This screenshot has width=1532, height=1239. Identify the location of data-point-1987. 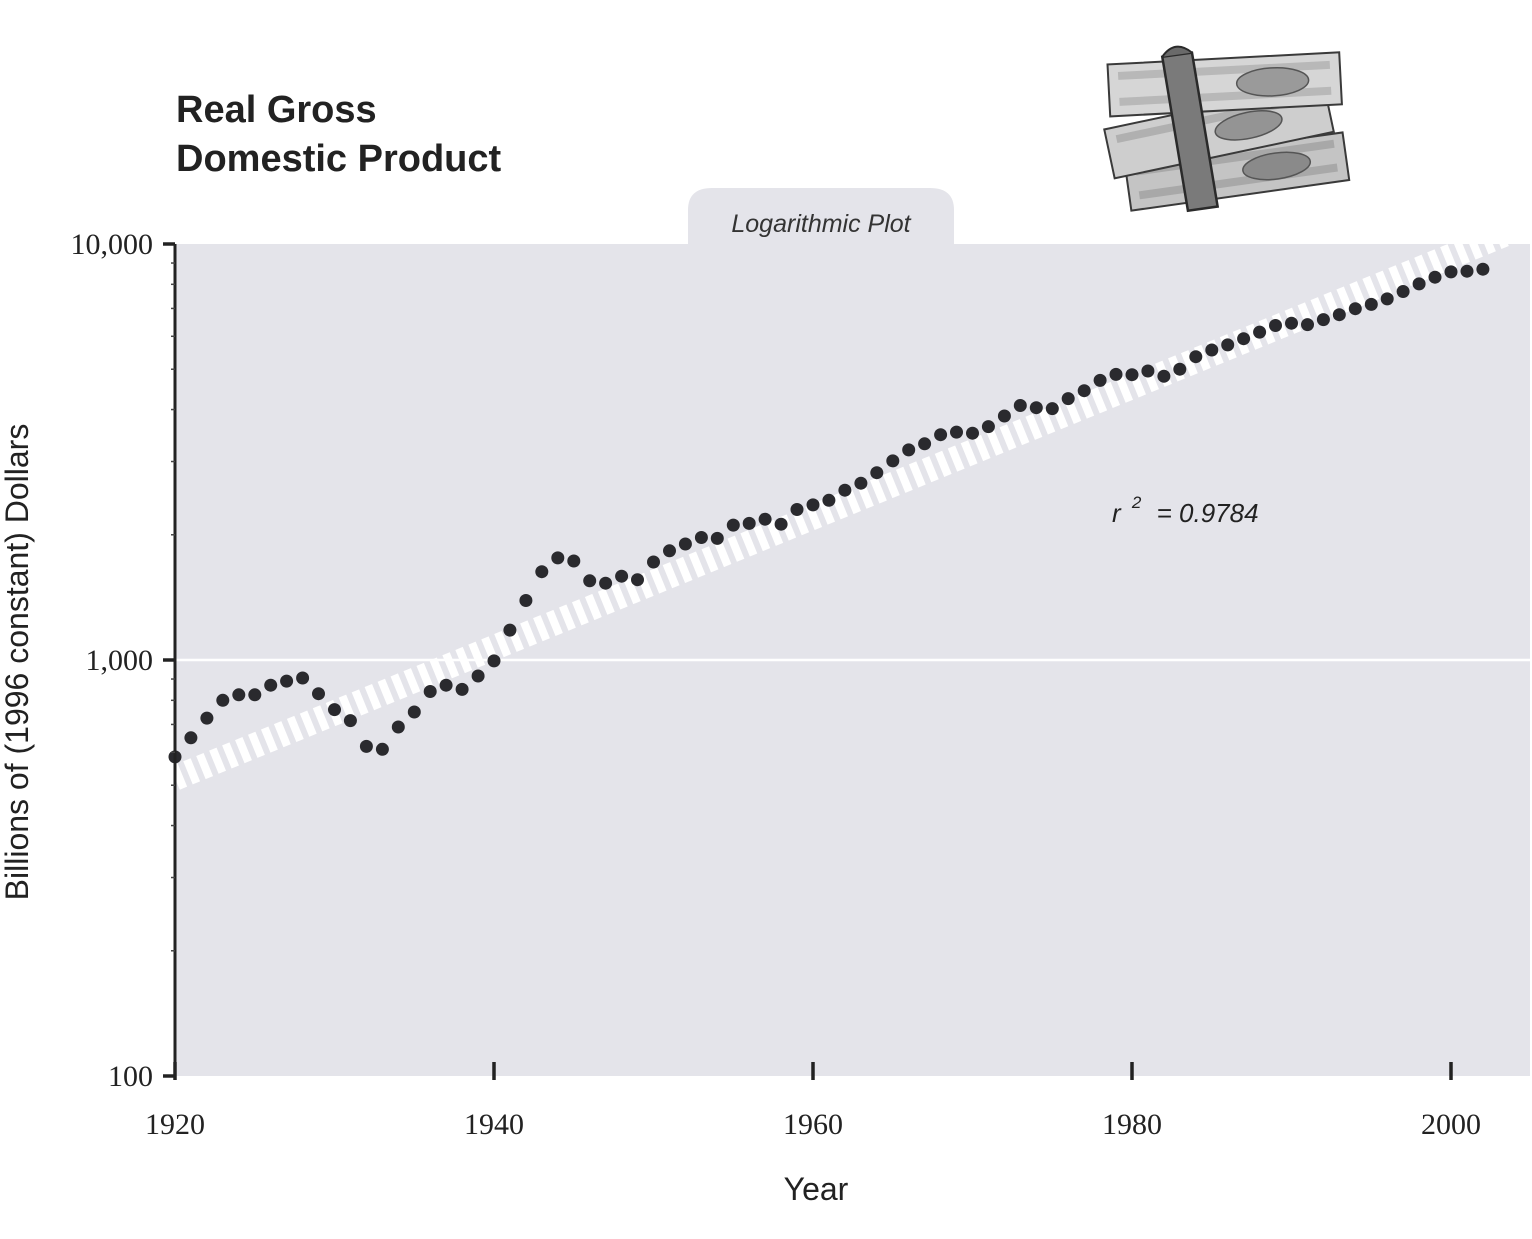
(1244, 339).